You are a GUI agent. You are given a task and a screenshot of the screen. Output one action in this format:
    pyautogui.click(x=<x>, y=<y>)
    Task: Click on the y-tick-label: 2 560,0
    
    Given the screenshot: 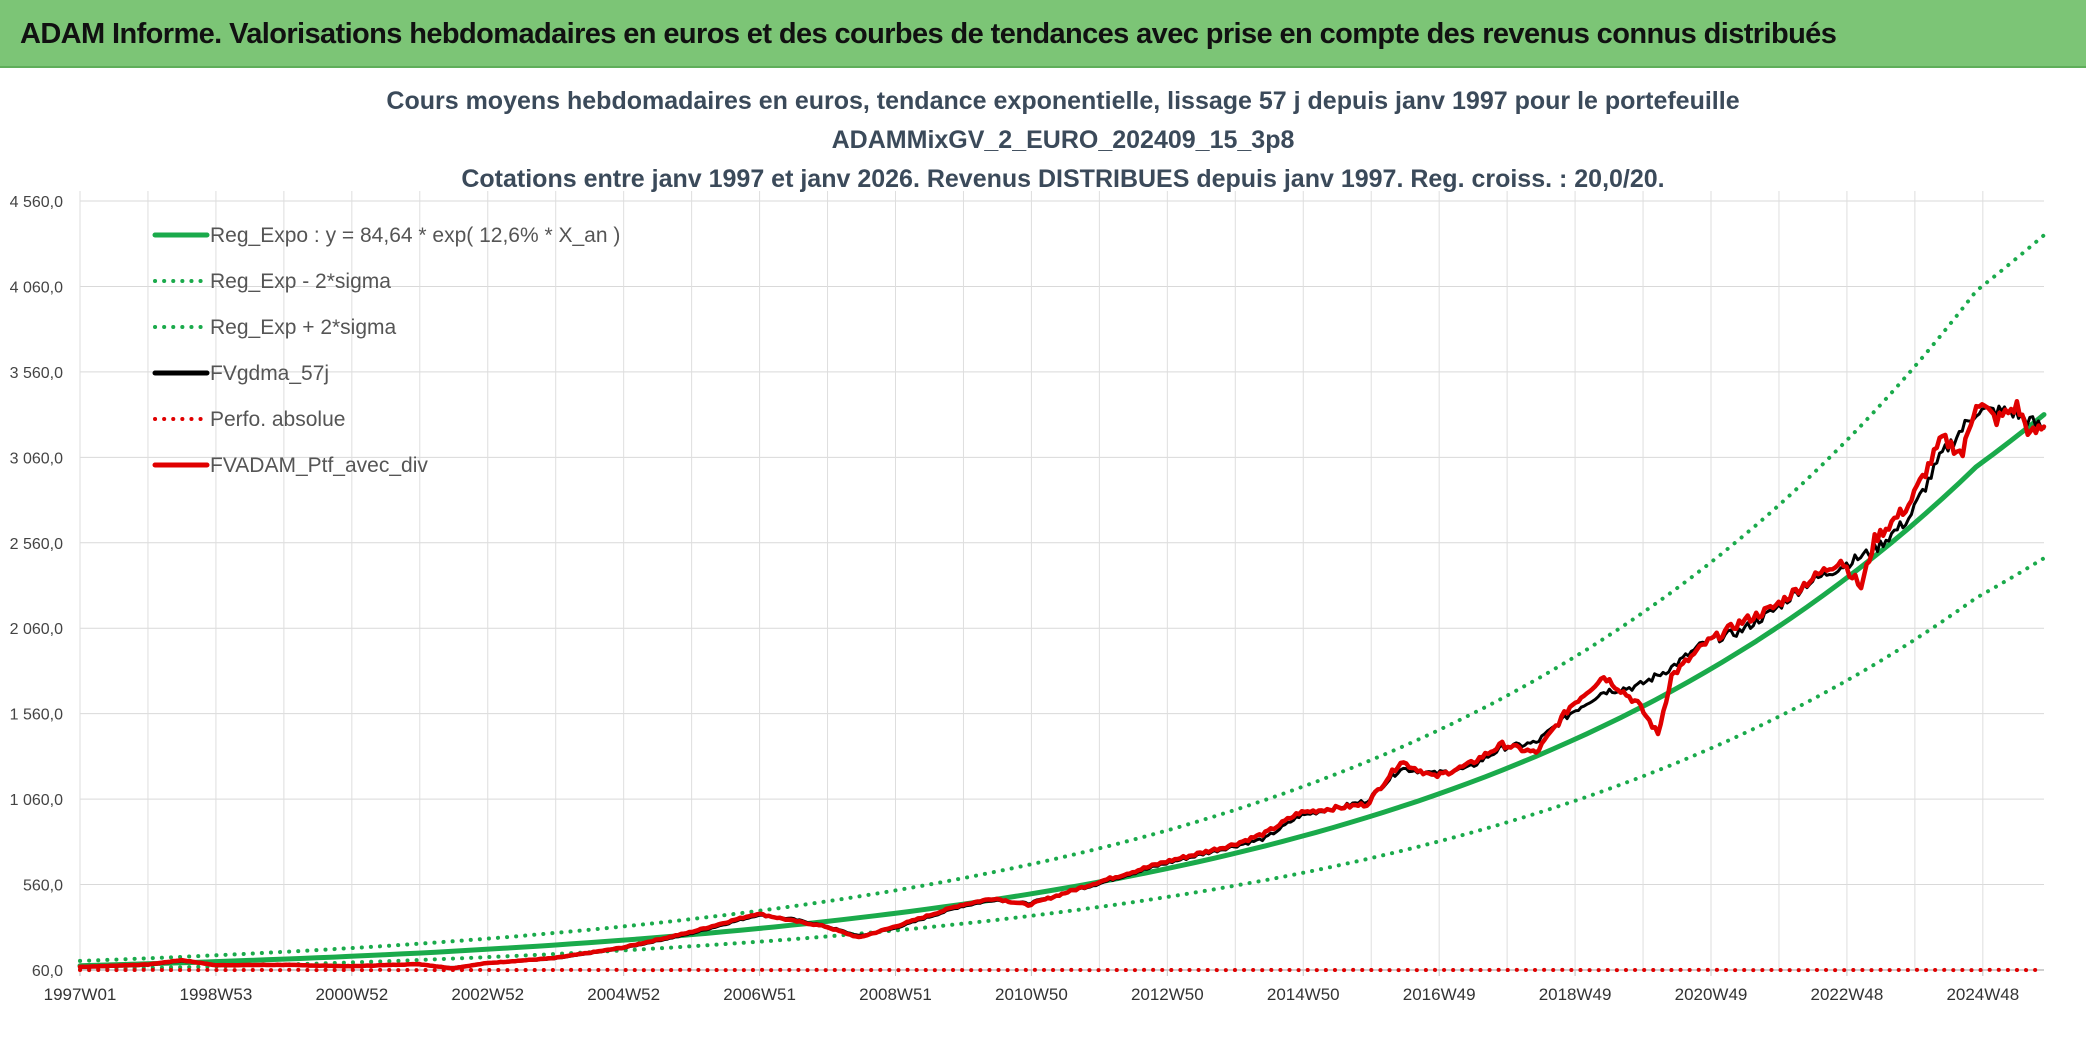 What is the action you would take?
    pyautogui.click(x=36, y=544)
    